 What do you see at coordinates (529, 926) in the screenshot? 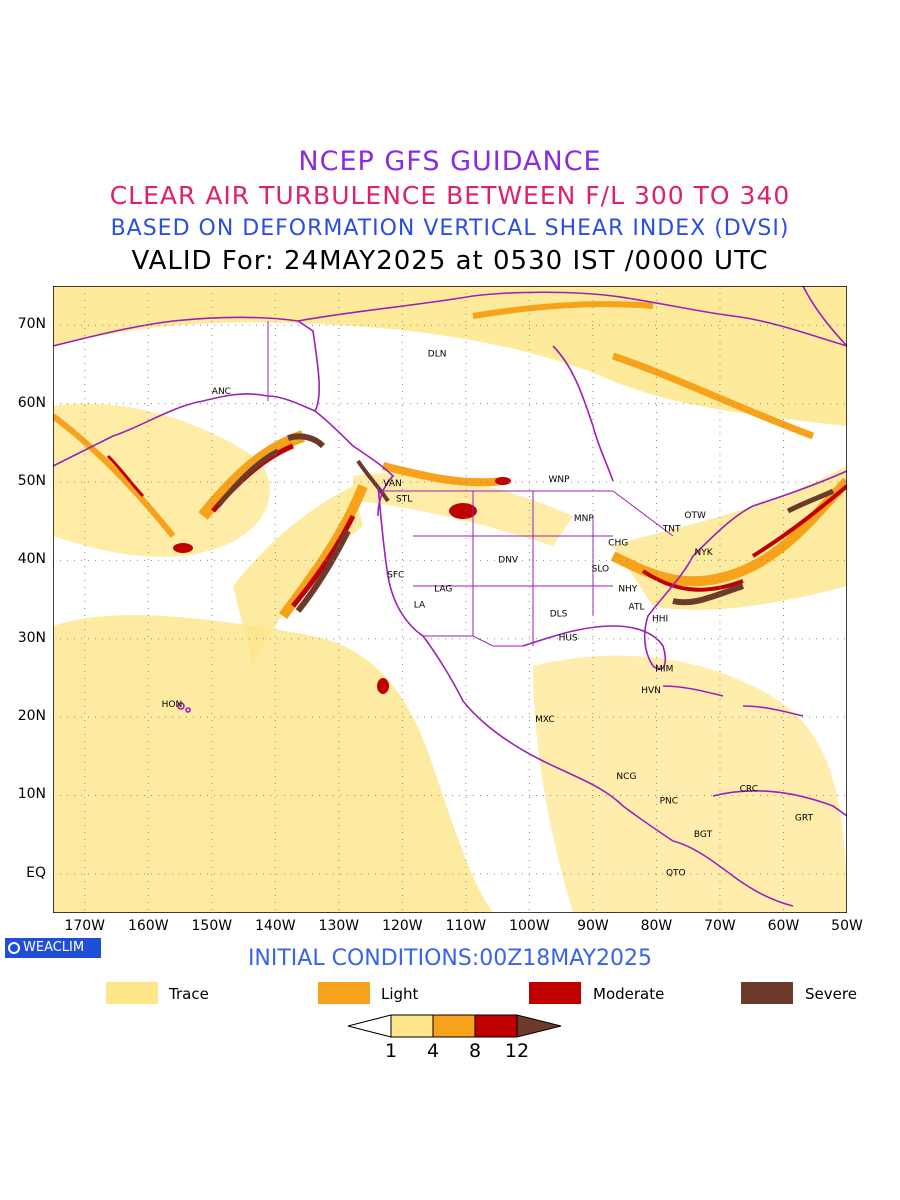
I see `longitude-label: 100W` at bounding box center [529, 926].